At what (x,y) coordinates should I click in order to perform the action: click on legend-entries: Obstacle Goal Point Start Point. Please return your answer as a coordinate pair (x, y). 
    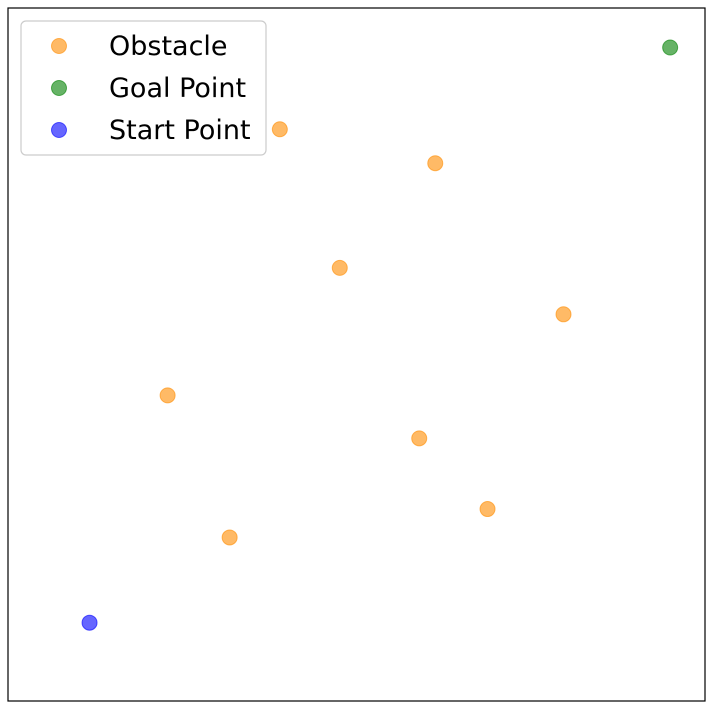
    Looking at the image, I should click on (151, 88).